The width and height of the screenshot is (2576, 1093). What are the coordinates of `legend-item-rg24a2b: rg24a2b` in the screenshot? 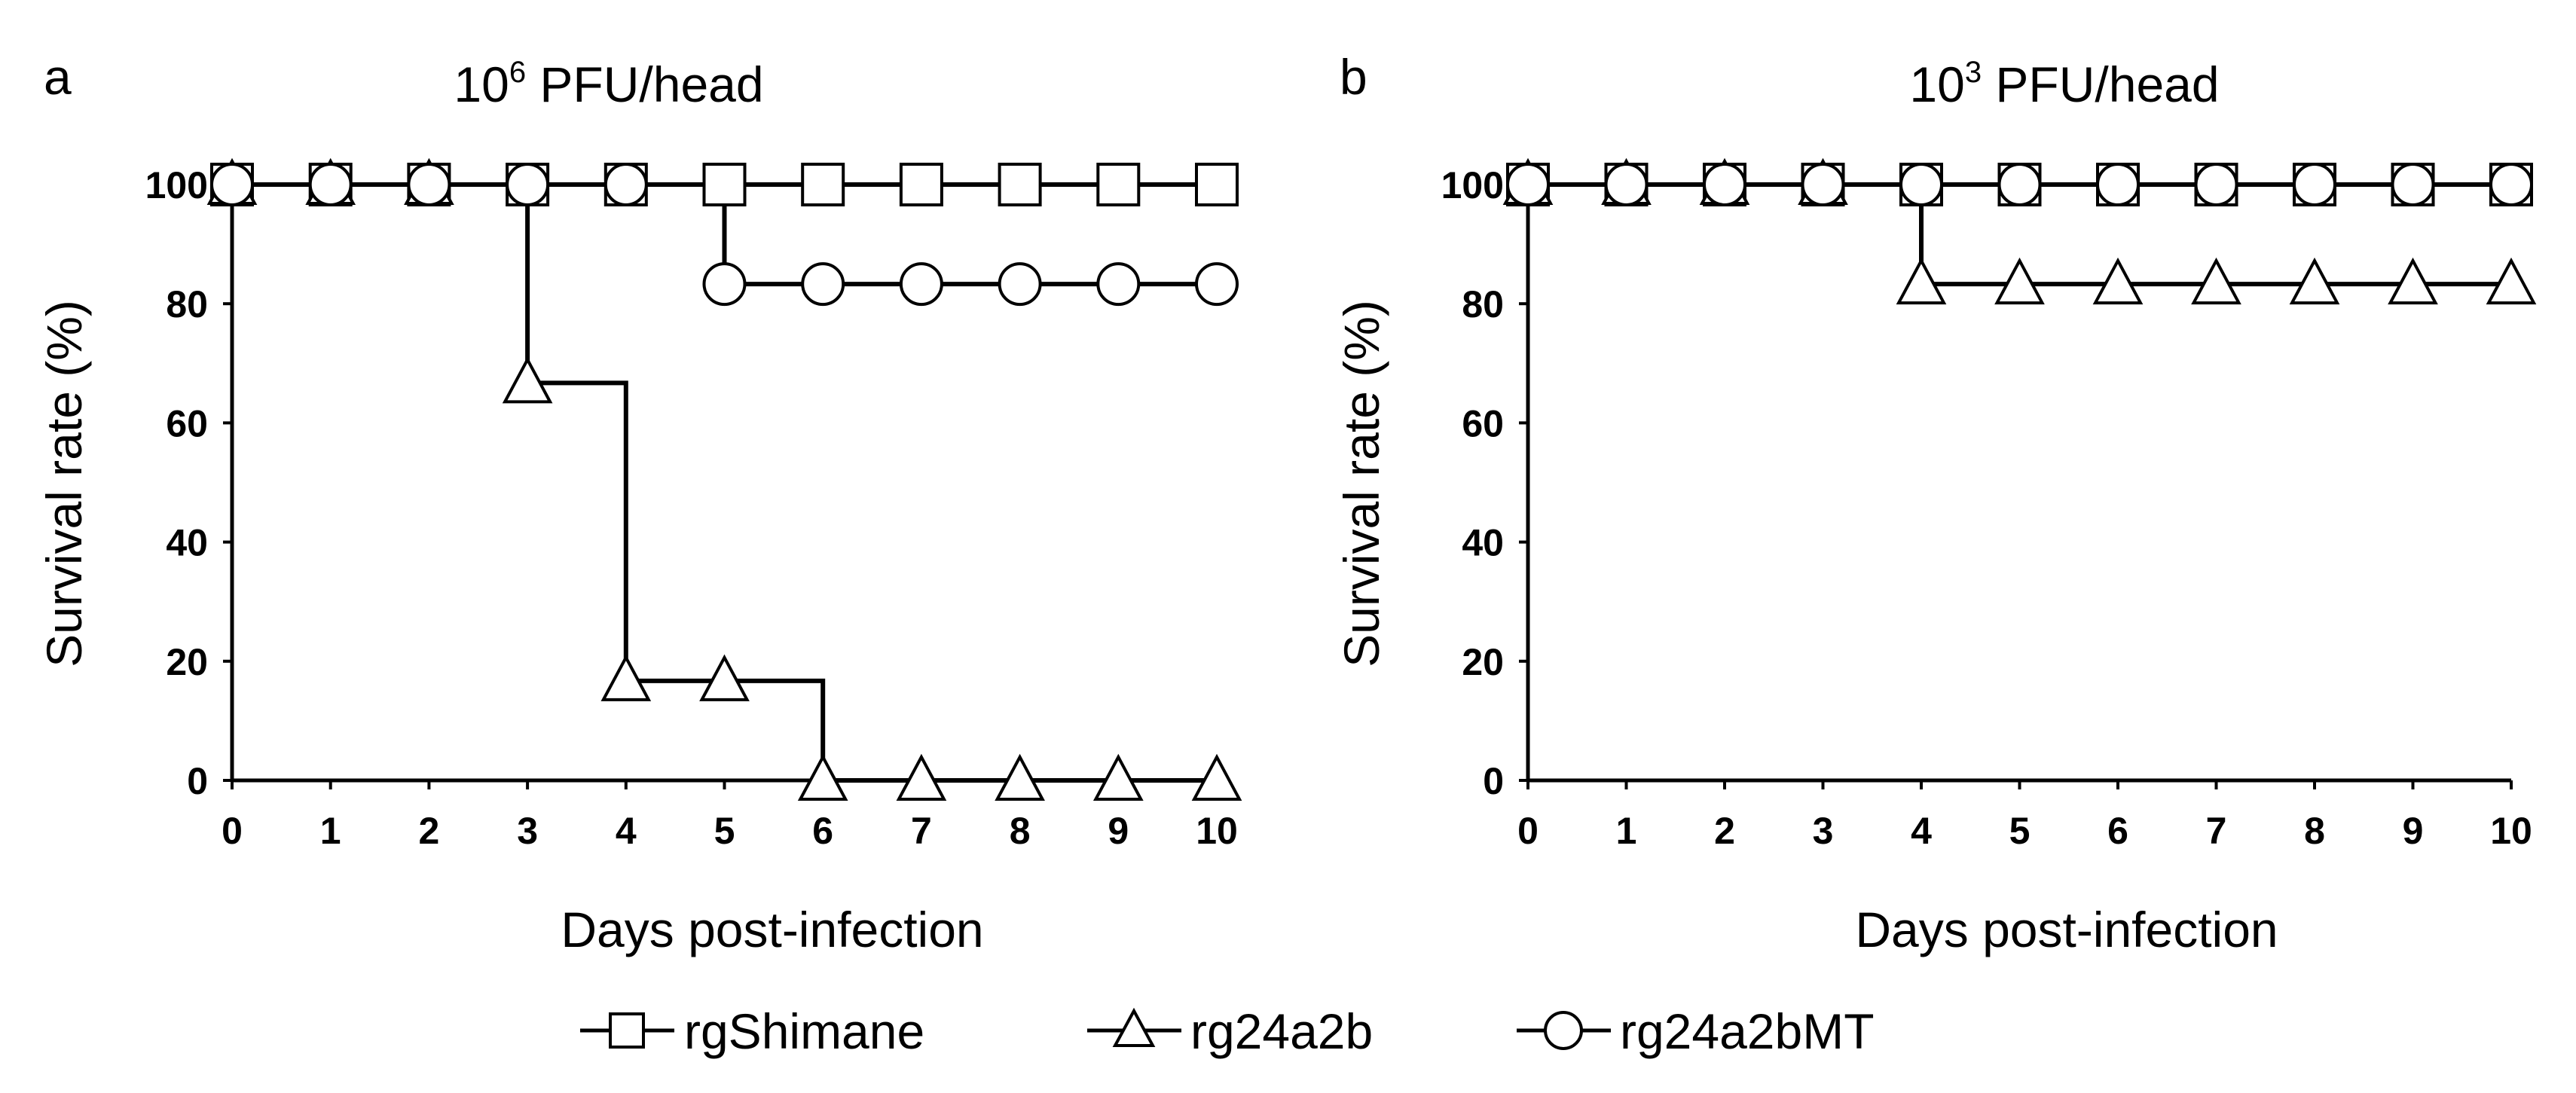 It's located at (1230, 1031).